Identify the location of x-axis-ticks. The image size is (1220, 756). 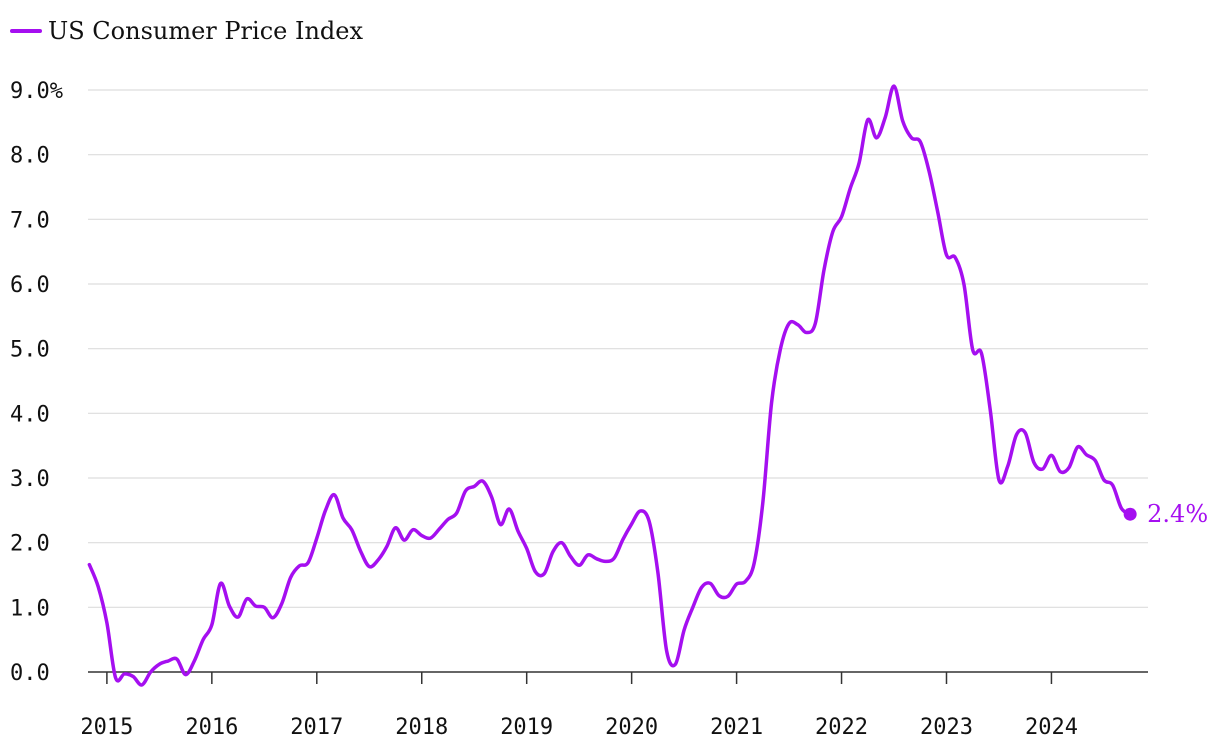
(579, 678).